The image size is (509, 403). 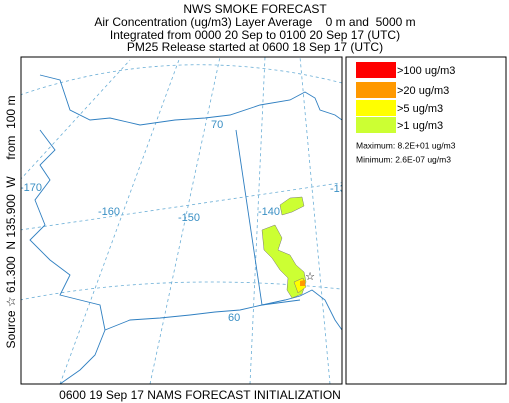 I want to click on source-marker: ☆, so click(x=310, y=277).